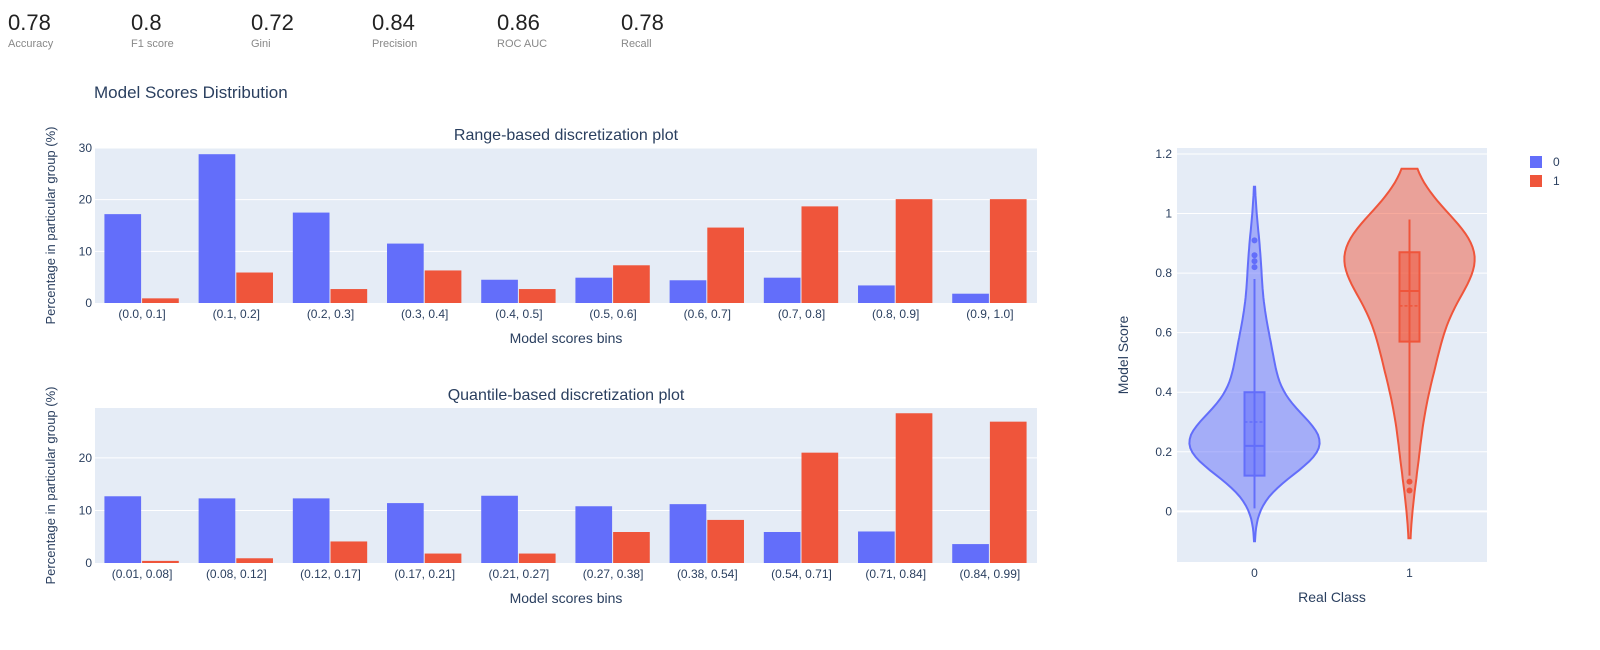 The image size is (1600, 650). I want to click on y-tick-label: 1, so click(1168, 214).